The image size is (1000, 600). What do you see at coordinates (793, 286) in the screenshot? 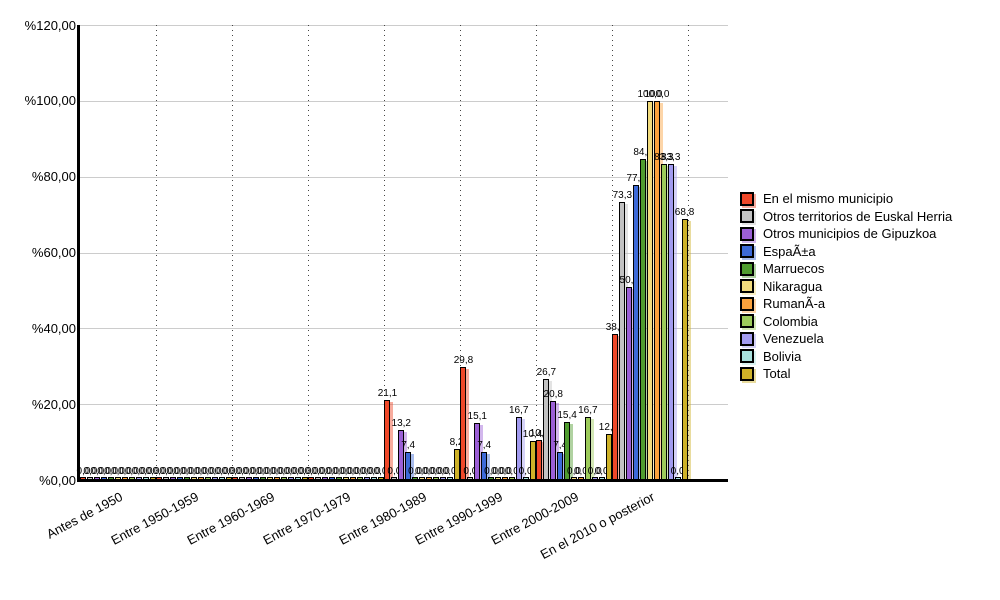
I see `legend-label: Nikaragua` at bounding box center [793, 286].